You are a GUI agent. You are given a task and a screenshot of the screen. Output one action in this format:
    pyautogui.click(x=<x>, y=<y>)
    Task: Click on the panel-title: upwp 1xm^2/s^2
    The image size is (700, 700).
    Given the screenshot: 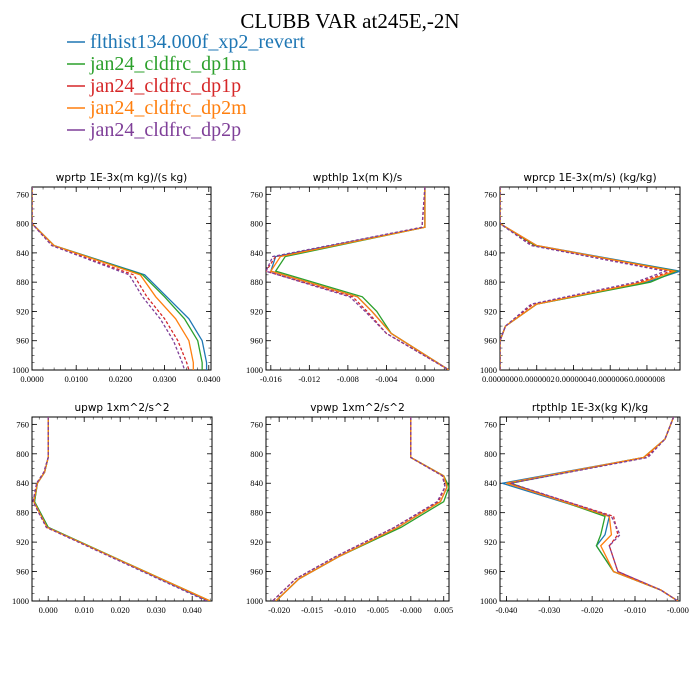 What is the action you would take?
    pyautogui.click(x=122, y=408)
    